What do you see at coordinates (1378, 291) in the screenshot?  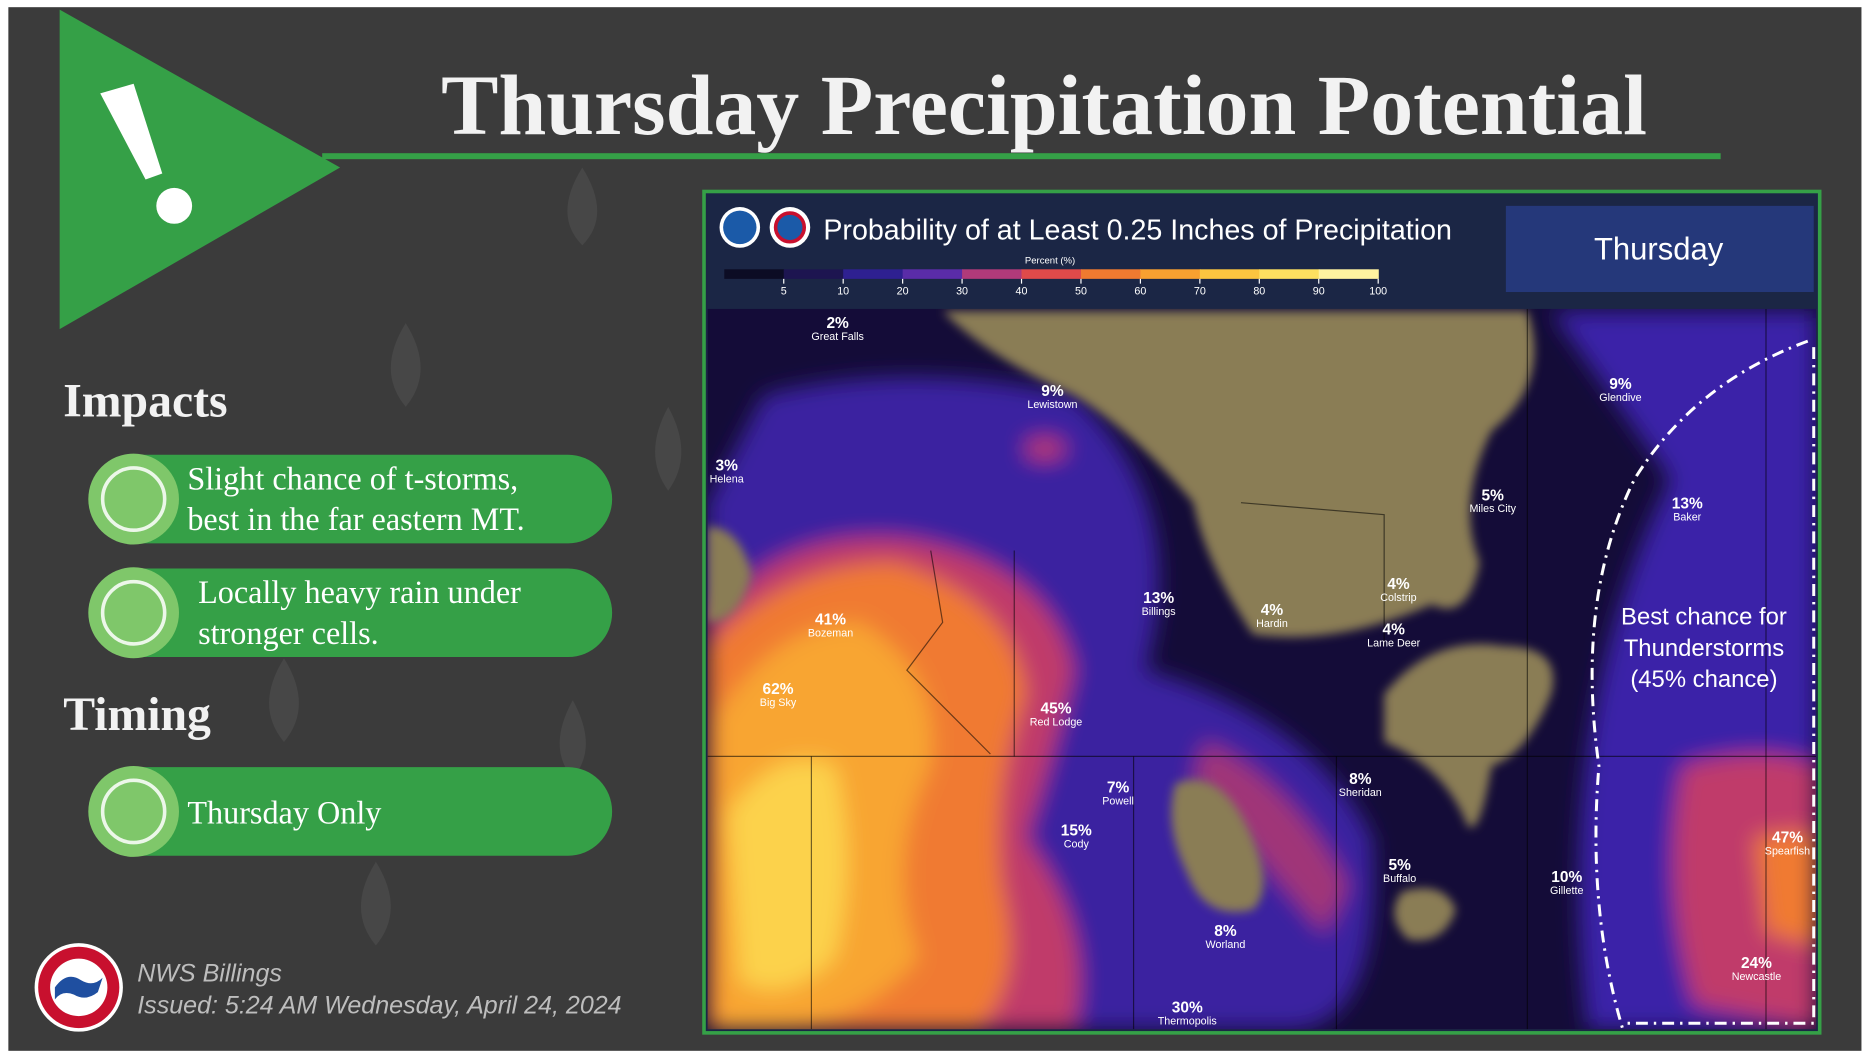 I see `legend-tick-label: 100` at bounding box center [1378, 291].